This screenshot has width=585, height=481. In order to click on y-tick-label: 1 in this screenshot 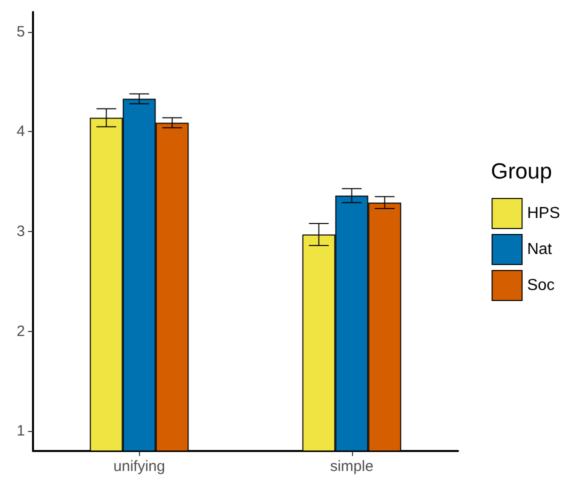, I will do `click(20, 431)`.